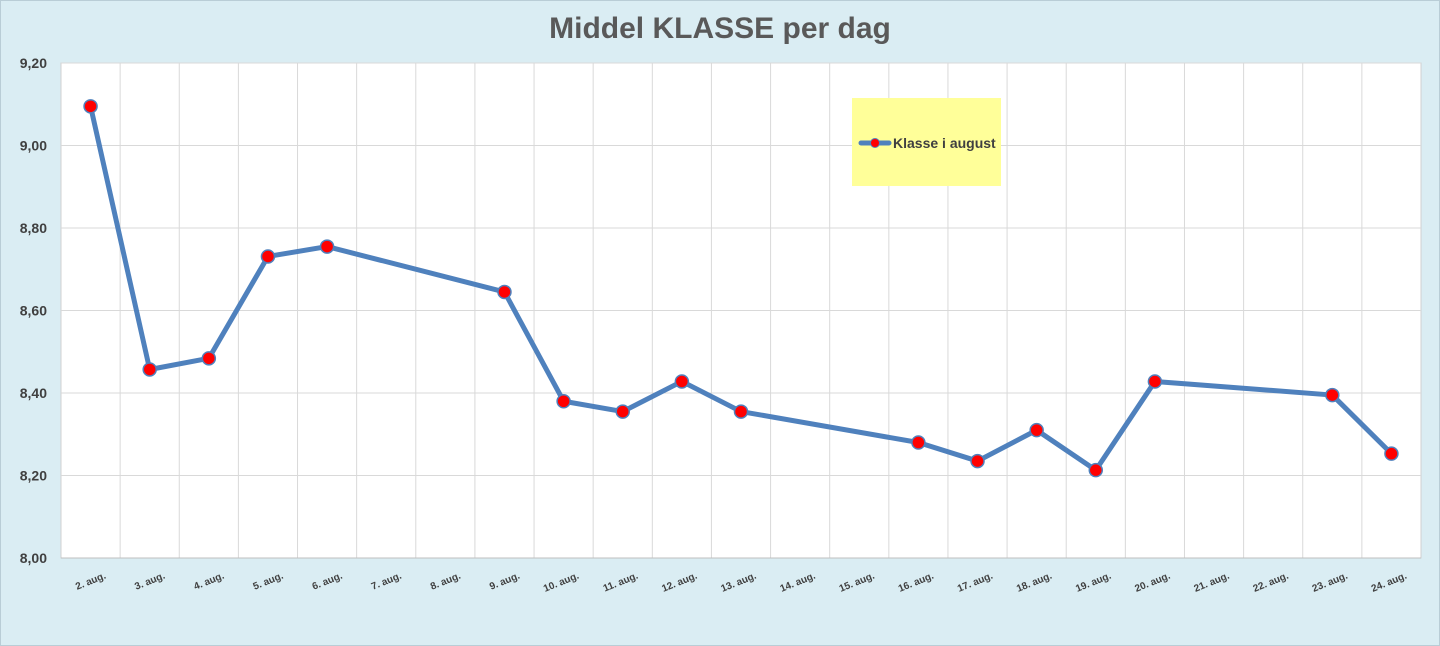 The width and height of the screenshot is (1440, 646). I want to click on y-tick-label: 8,40, so click(33, 393).